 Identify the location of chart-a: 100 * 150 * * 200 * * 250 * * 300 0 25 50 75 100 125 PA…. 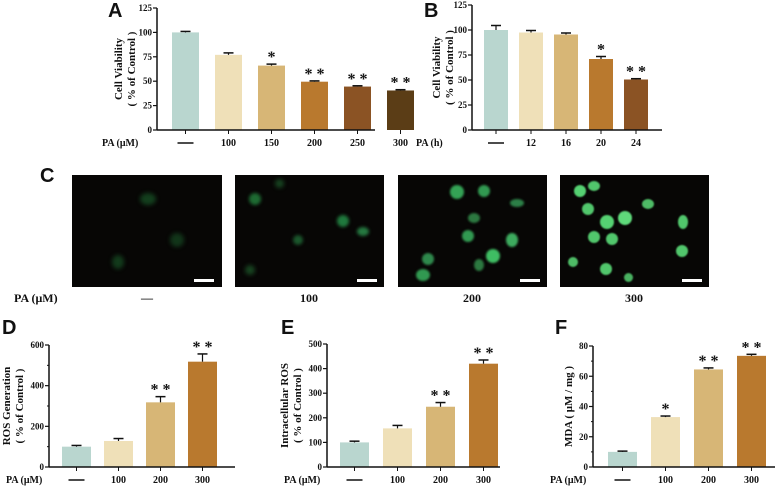
(258, 76).